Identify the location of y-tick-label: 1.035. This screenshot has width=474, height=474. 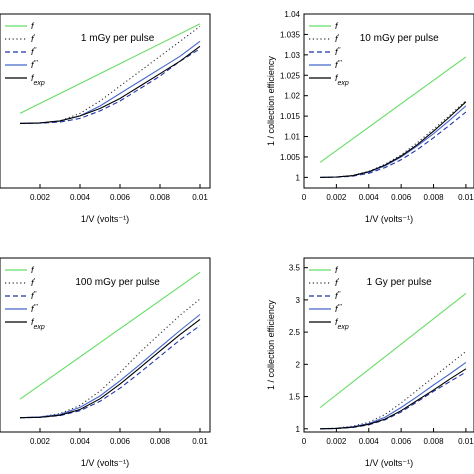
(290, 34).